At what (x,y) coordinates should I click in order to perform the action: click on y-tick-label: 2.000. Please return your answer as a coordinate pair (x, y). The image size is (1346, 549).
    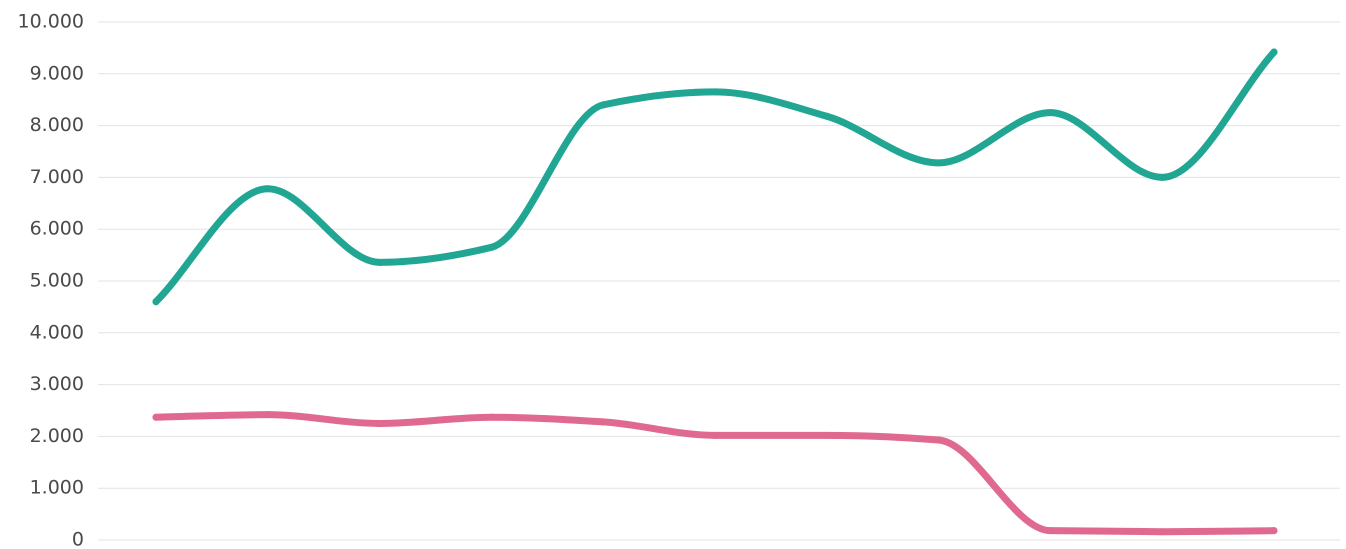
    Looking at the image, I should click on (57, 436).